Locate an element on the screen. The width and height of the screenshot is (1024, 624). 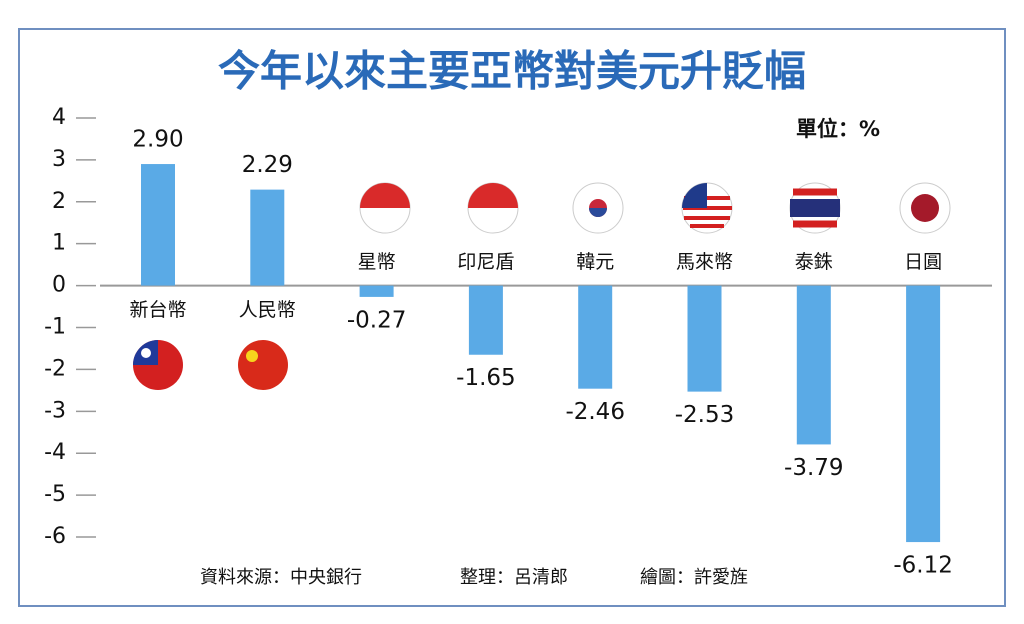
y-tick-label: -5 is located at coordinates (55, 494).